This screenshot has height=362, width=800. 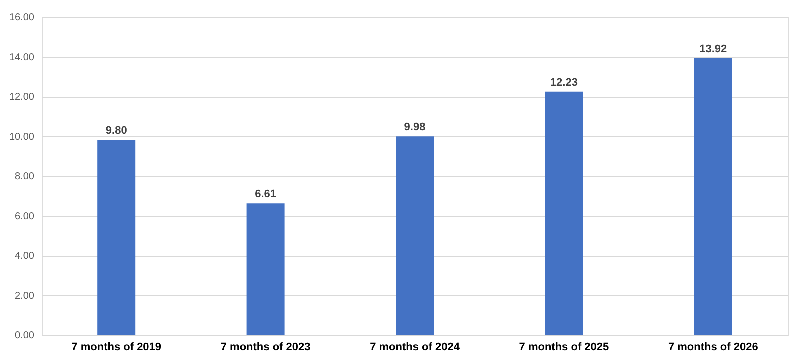 I want to click on data-label: 12.23, so click(x=564, y=82).